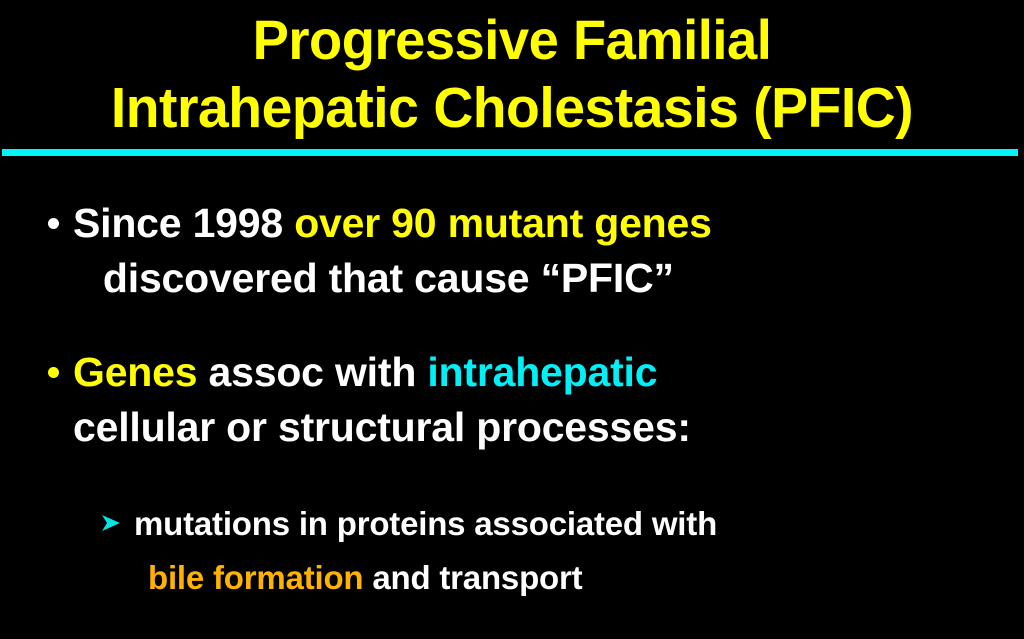 Image resolution: width=1024 pixels, height=639 pixels. I want to click on sub-bullet-line-1: mutations in proteins associated with, so click(425, 524).